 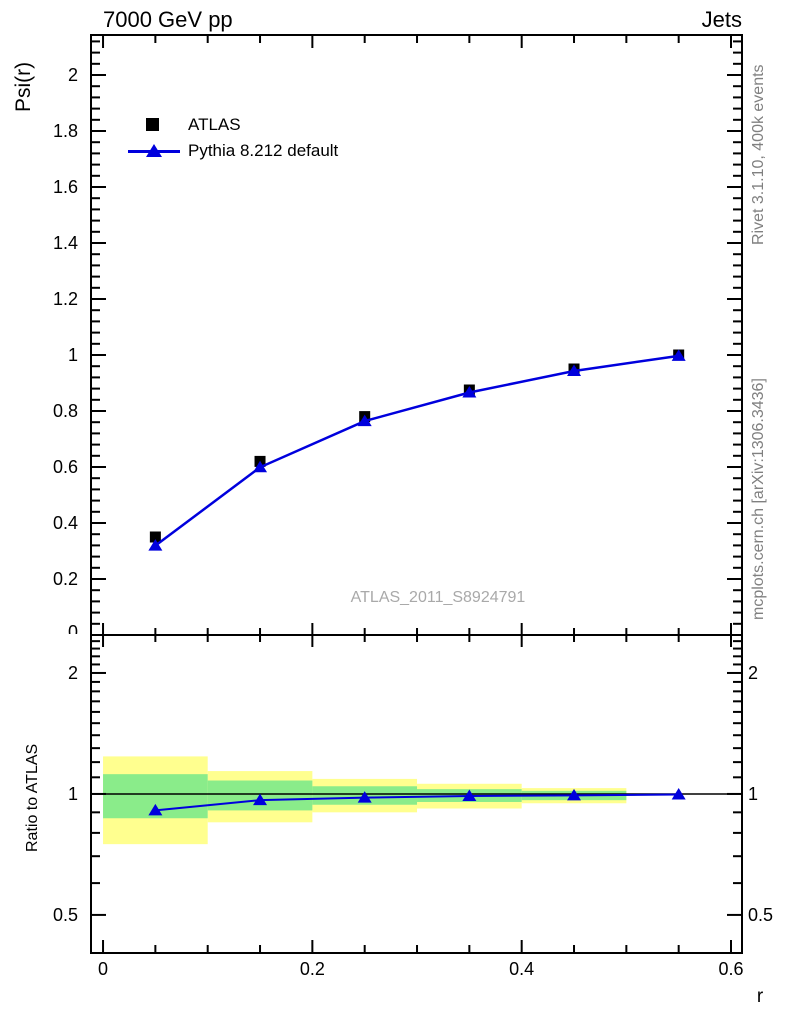 What do you see at coordinates (155, 537) in the screenshot?
I see `data-point-square` at bounding box center [155, 537].